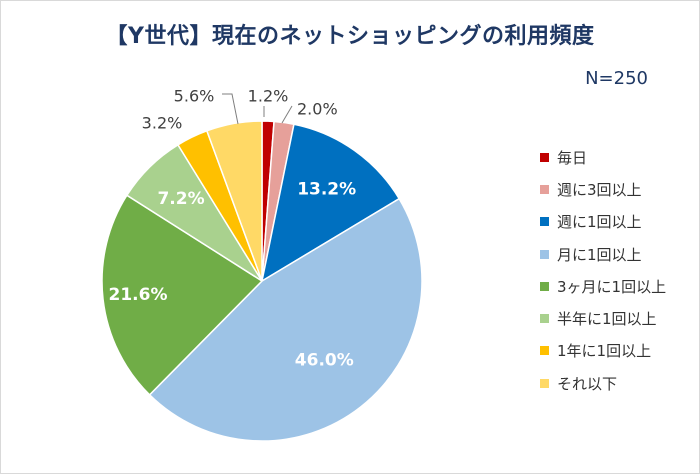 The height and width of the screenshot is (474, 700). Describe the element at coordinates (326, 190) in the screenshot. I see `slice-label-3: 13.2%` at that location.